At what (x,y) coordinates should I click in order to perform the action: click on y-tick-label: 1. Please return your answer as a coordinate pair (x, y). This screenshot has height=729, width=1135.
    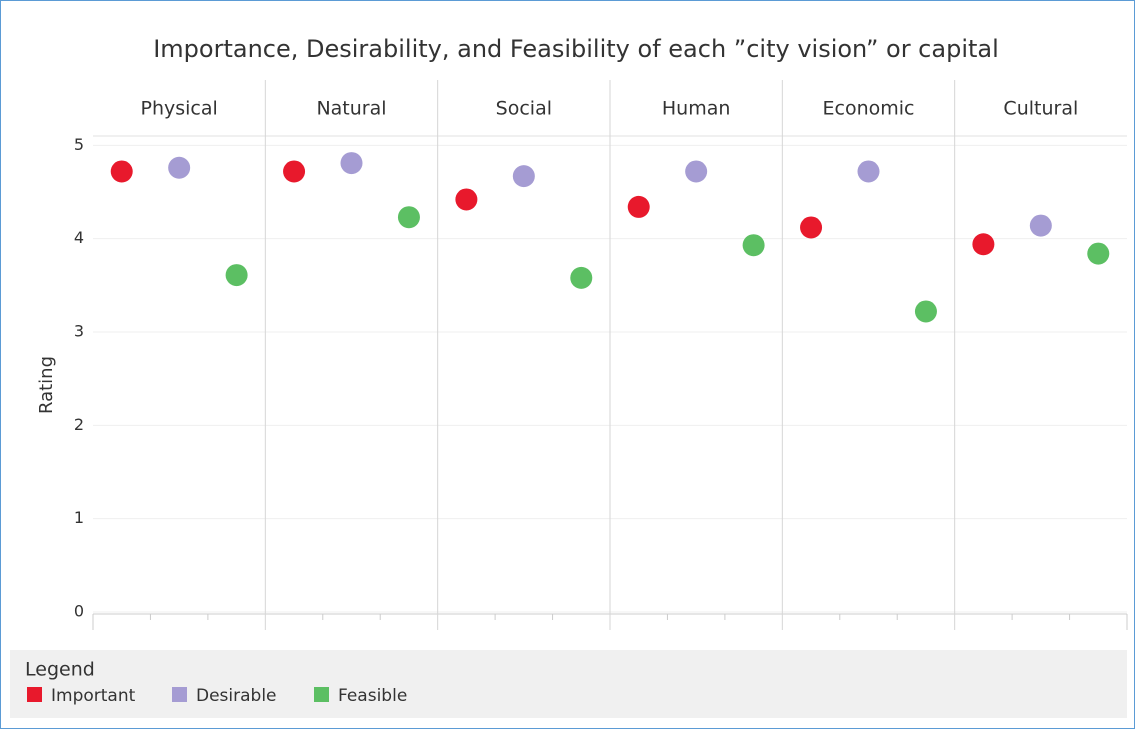
    Looking at the image, I should click on (79, 517).